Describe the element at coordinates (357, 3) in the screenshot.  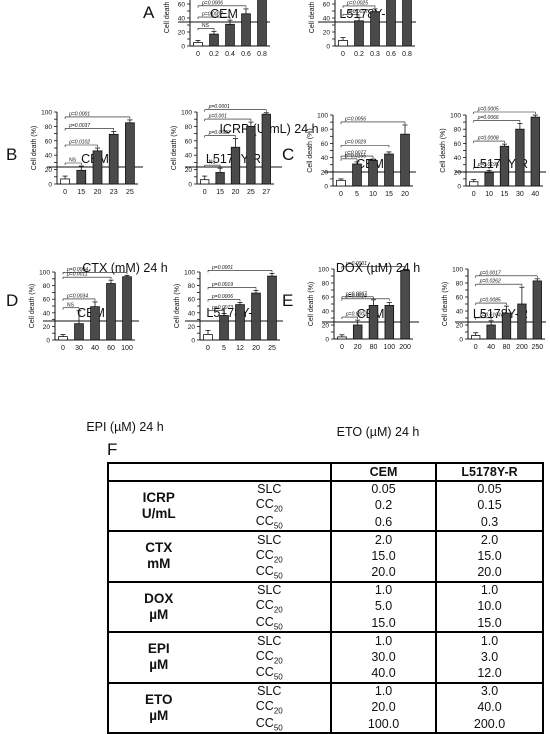
I see `significance-label: p=0.0025` at that location.